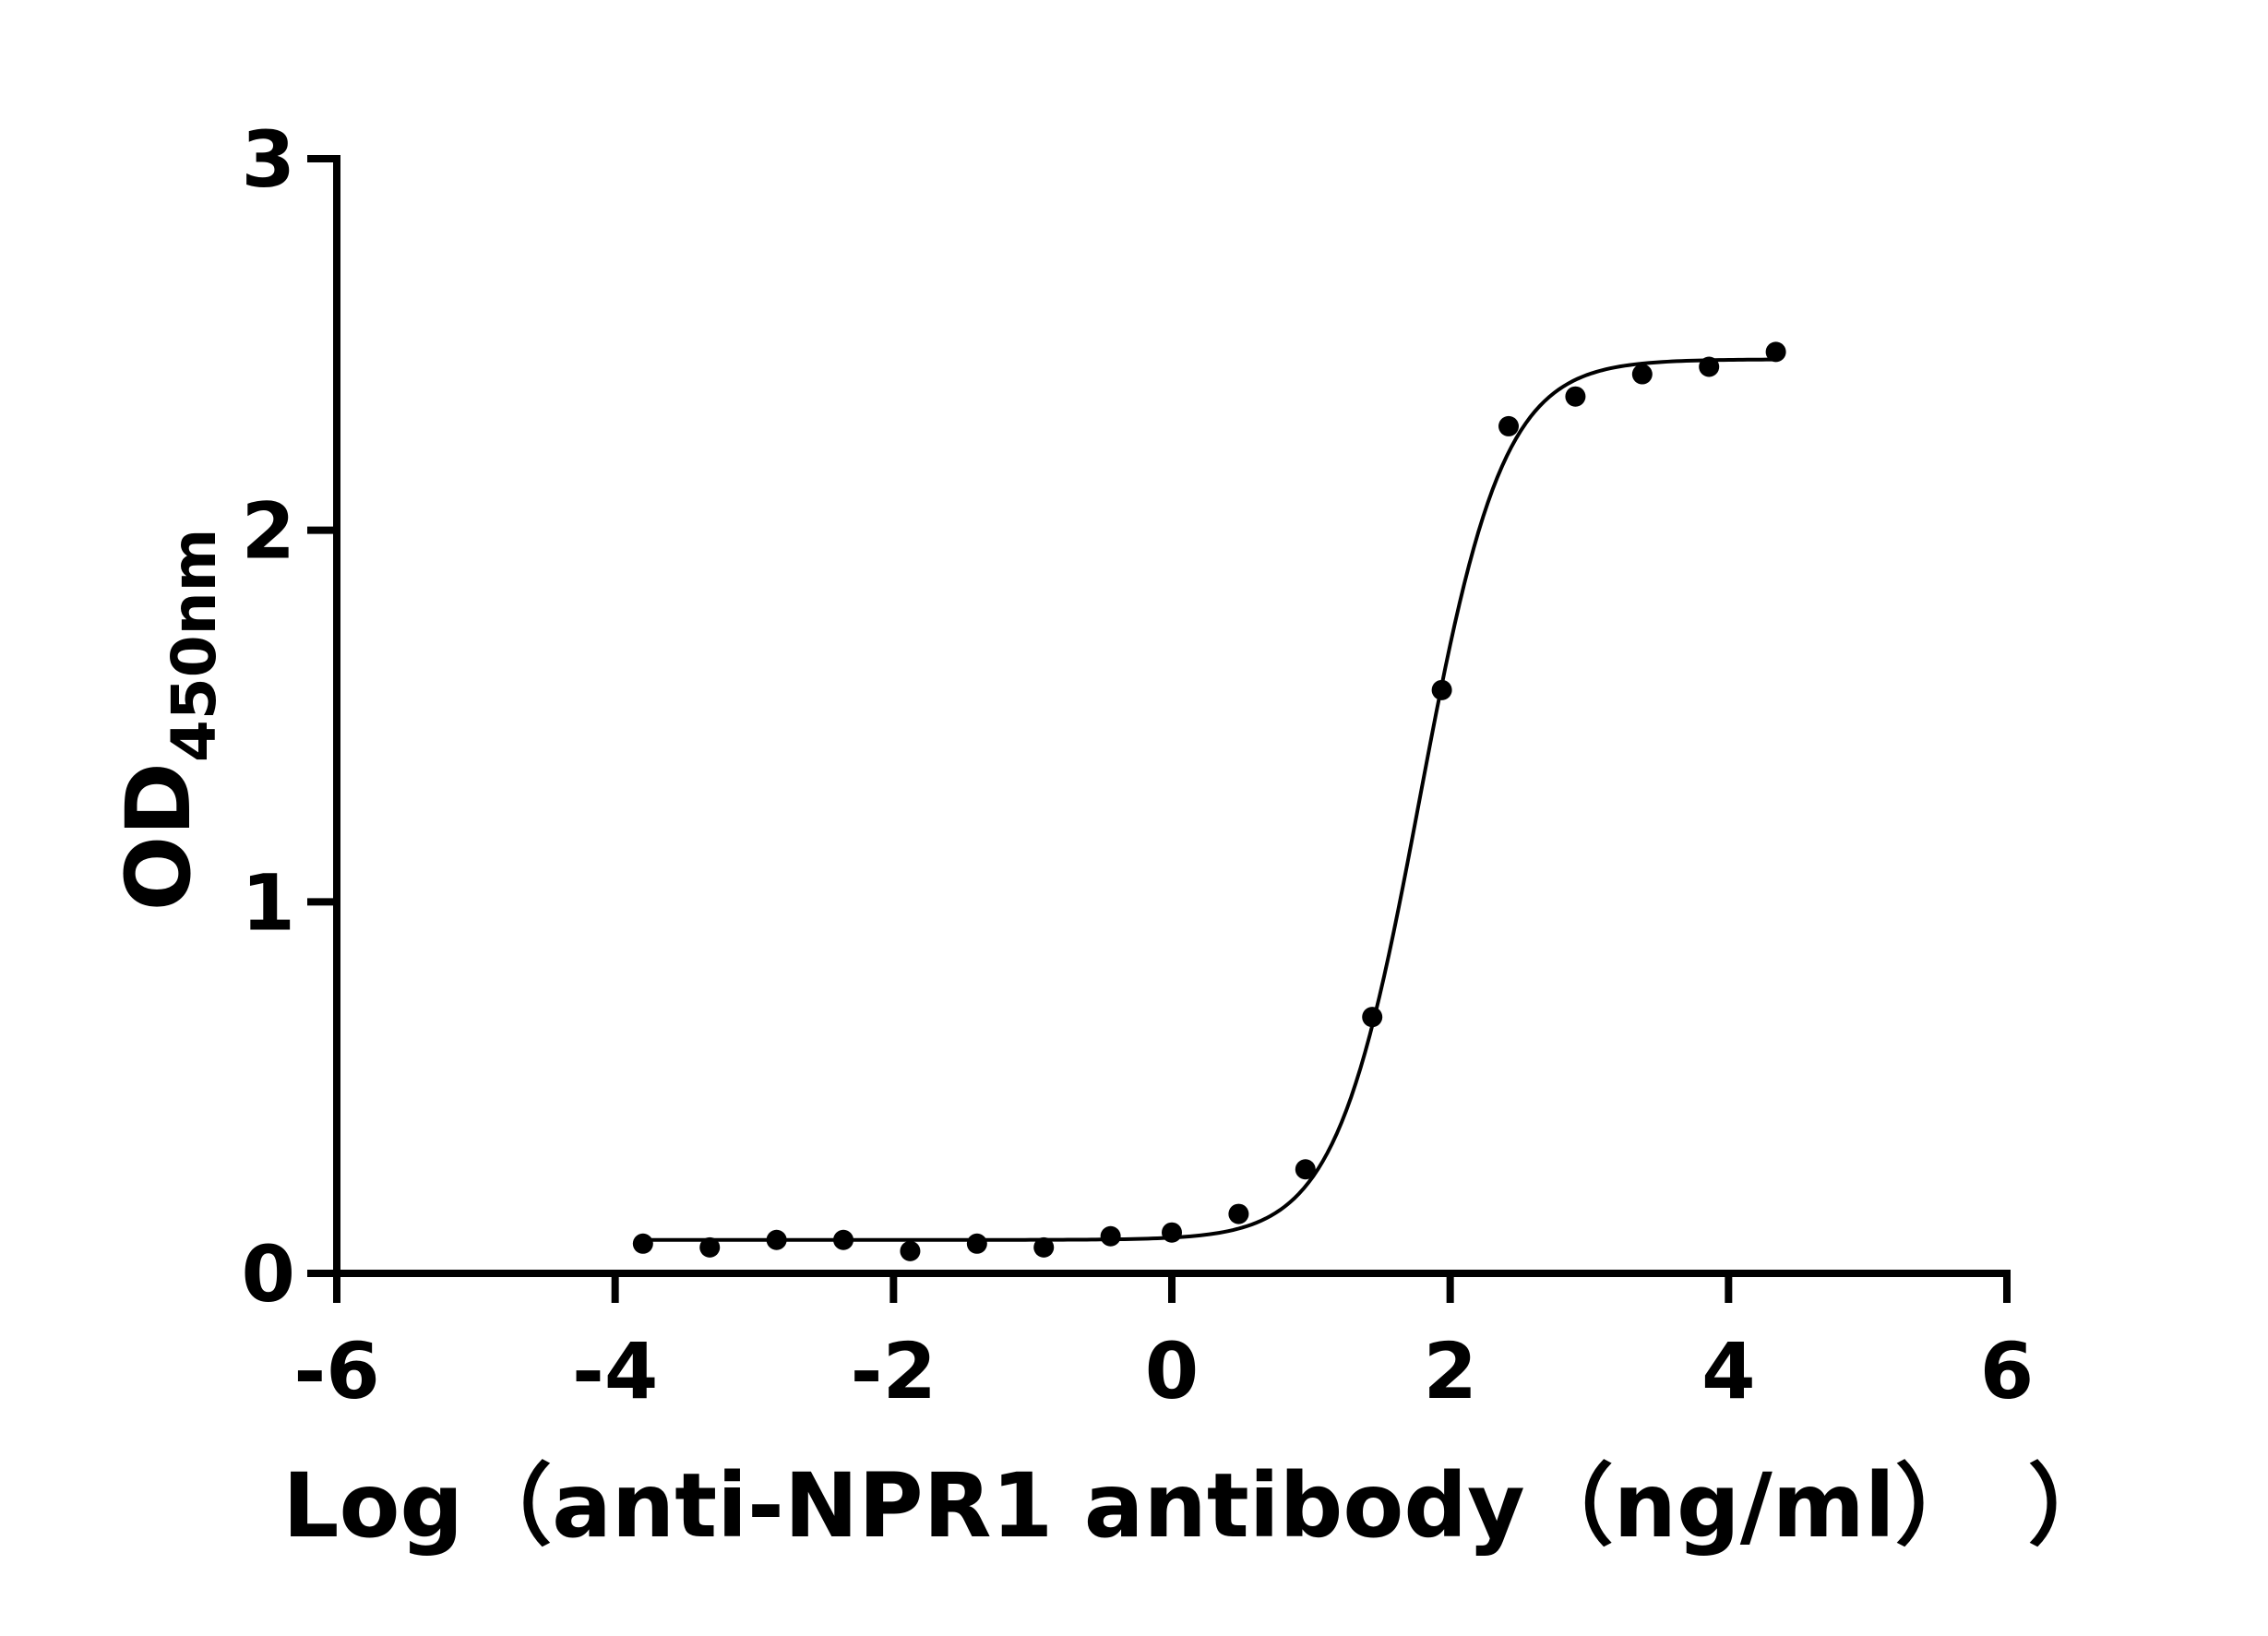 This screenshot has height=1636, width=2268. Describe the element at coordinates (194, 646) in the screenshot. I see `y-axis-title-subscript: 450nm` at that location.